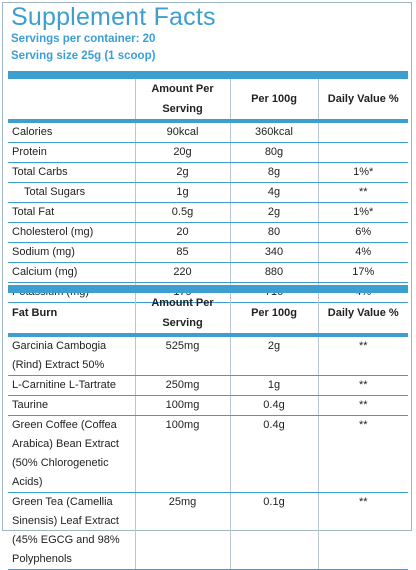 The height and width of the screenshot is (570, 416). I want to click on cell: 80g, so click(273, 152).